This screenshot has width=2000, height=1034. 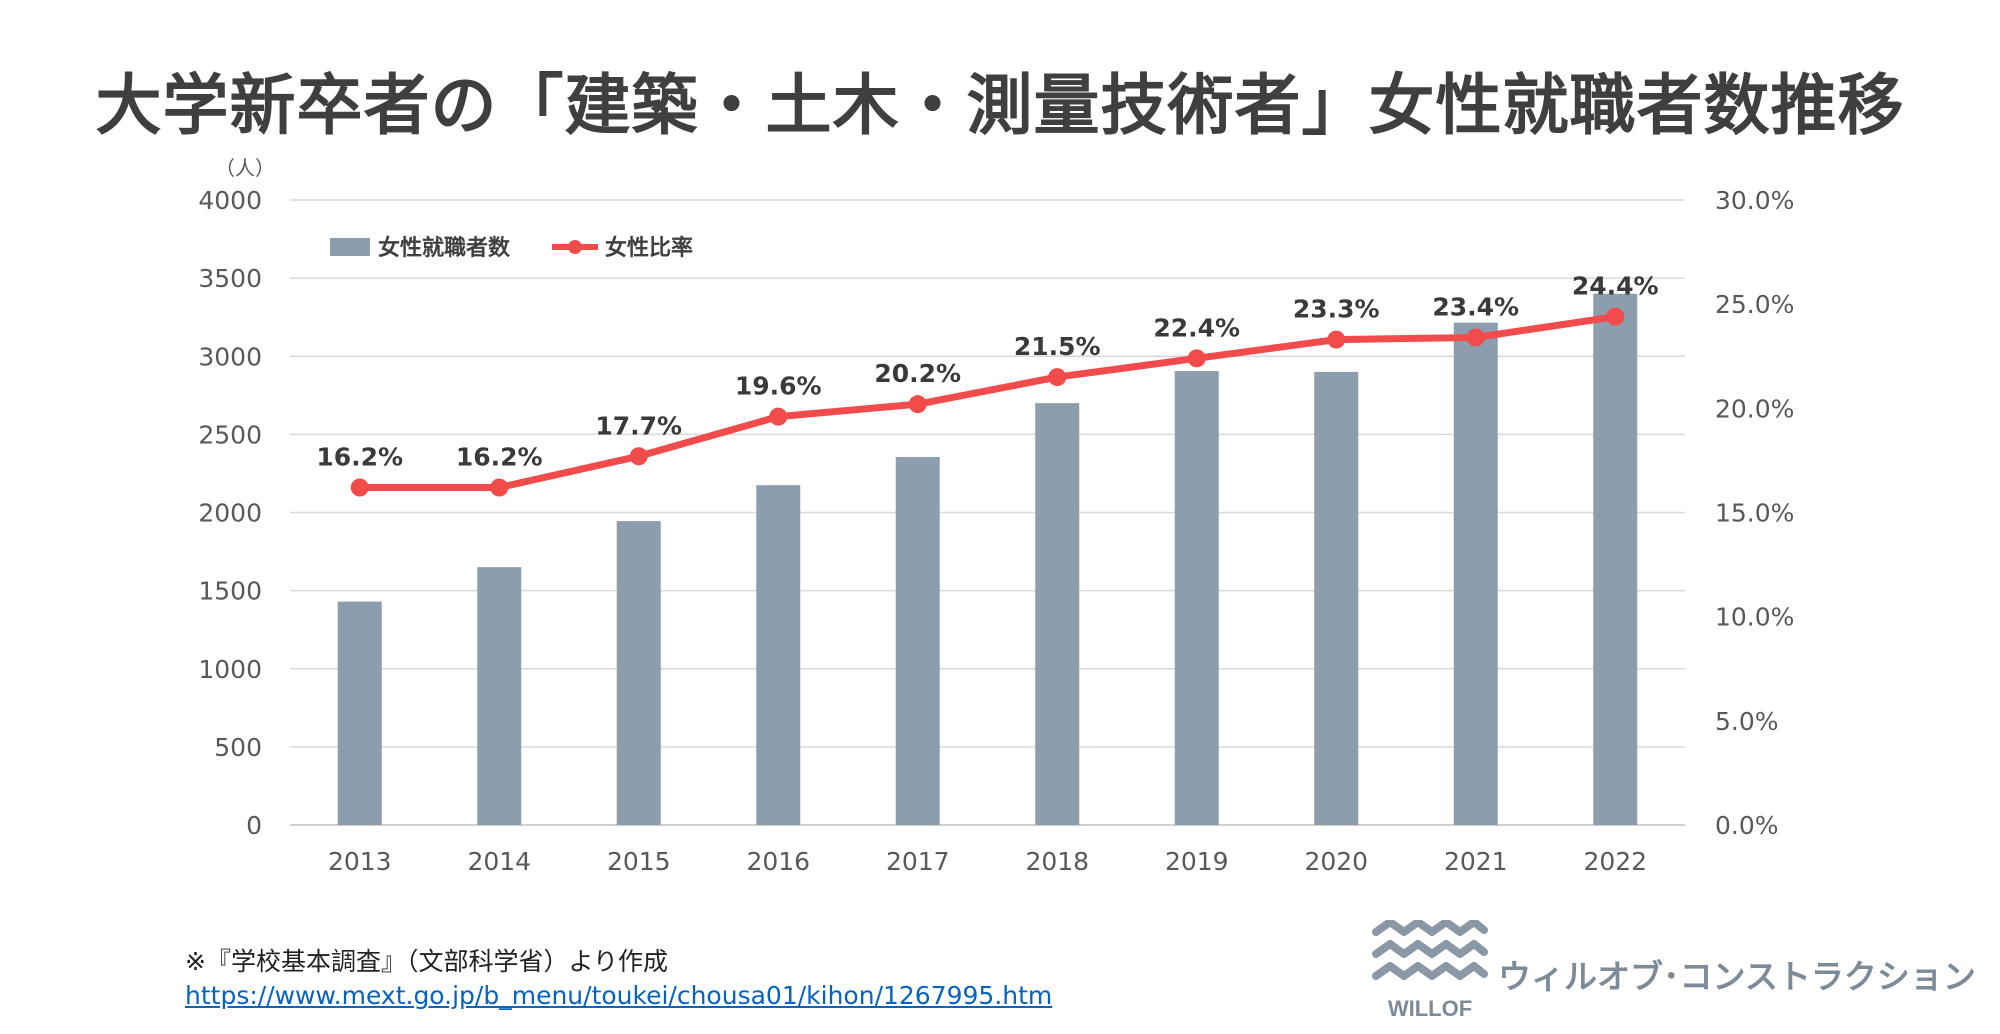 I want to click on y-left-tick-label: 2000, so click(x=230, y=513).